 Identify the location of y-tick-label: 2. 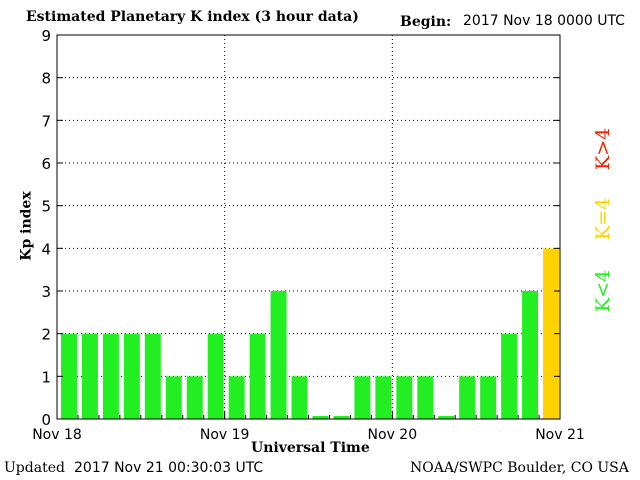
(46, 335).